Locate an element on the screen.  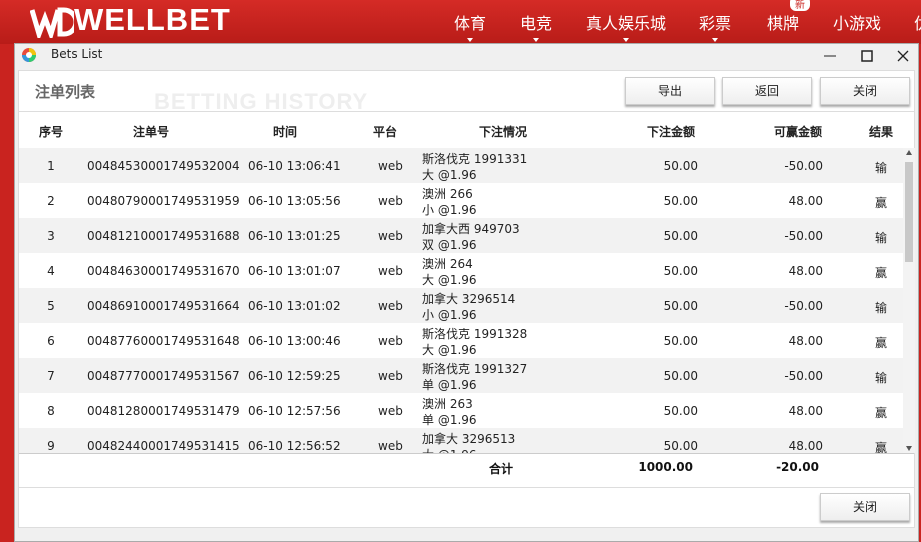
window-controls is located at coordinates (867, 56).